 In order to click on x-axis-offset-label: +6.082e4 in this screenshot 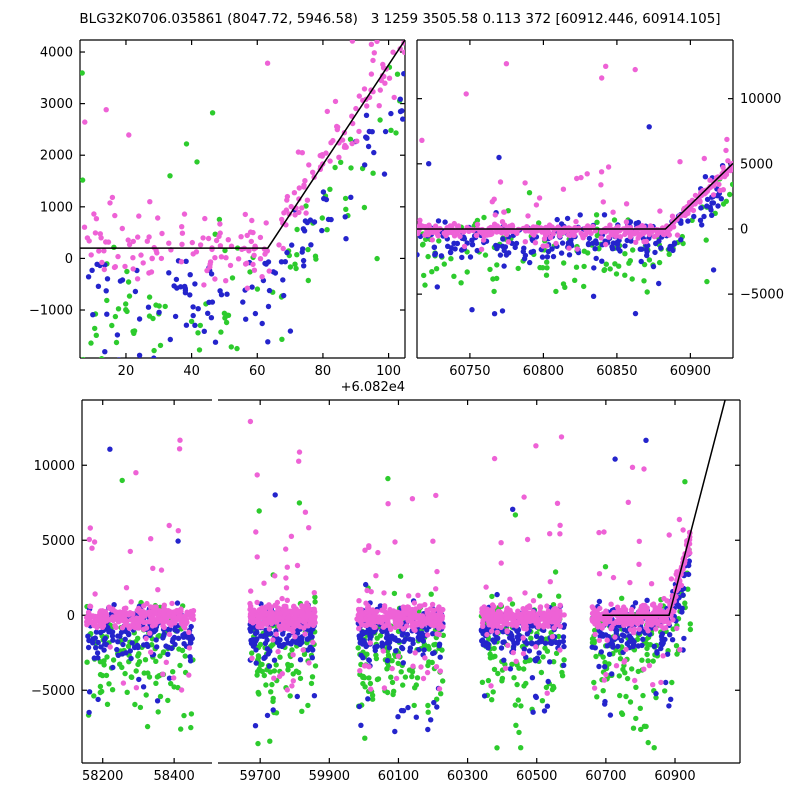, I will do `click(373, 387)`.